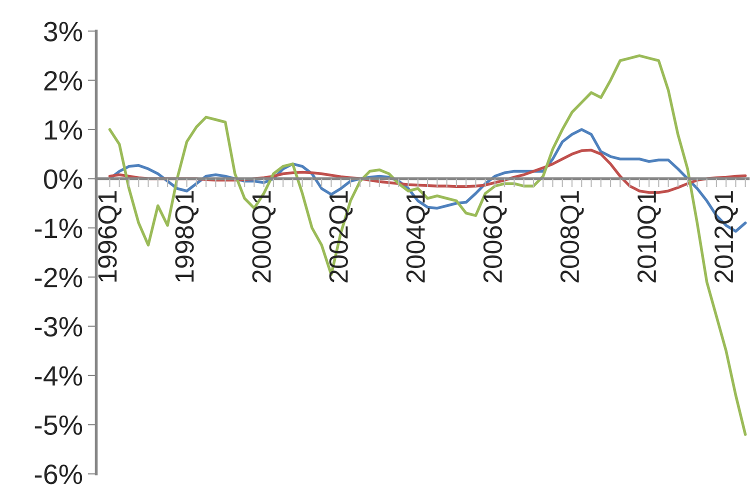 The width and height of the screenshot is (752, 486). I want to click on y-tick-label: -1%, so click(58, 228).